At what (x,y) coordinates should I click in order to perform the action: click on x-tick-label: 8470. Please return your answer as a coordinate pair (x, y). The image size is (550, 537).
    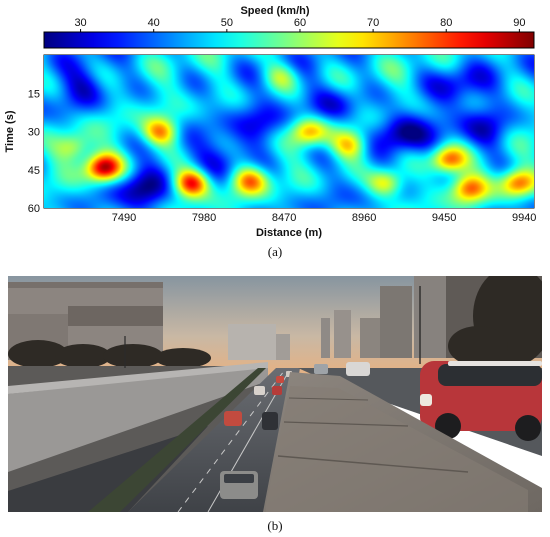
    Looking at the image, I should click on (284, 218).